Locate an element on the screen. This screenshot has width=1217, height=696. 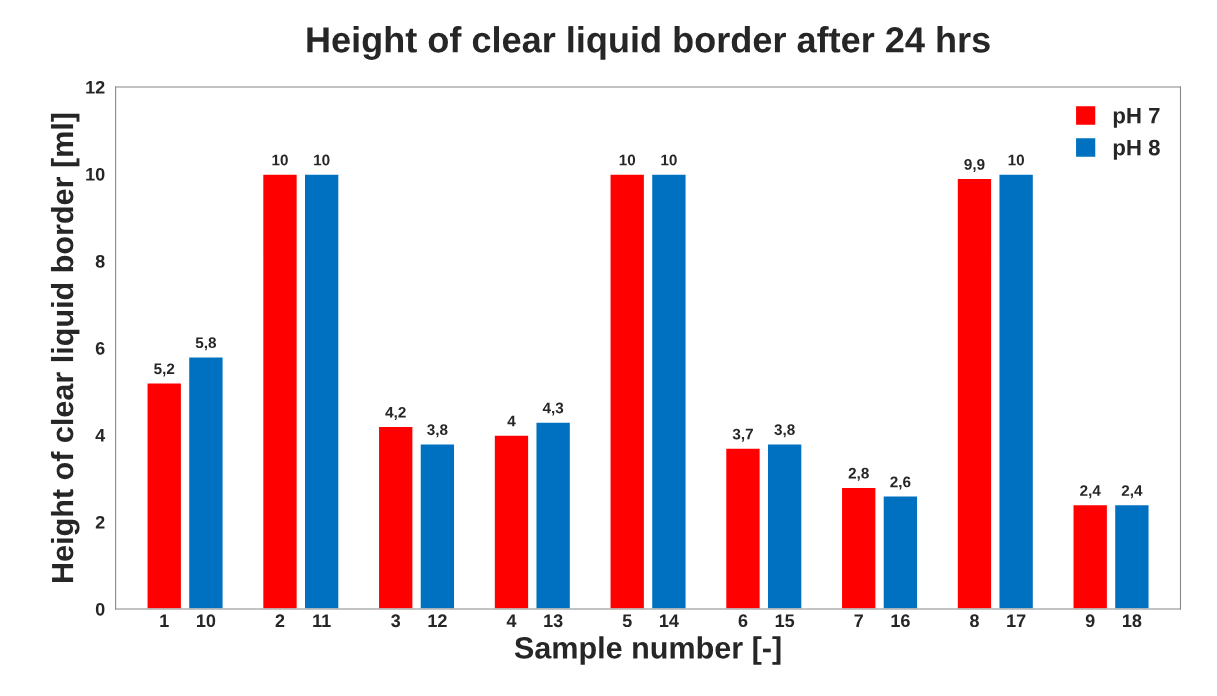
data-label: 2,6 is located at coordinates (900, 483).